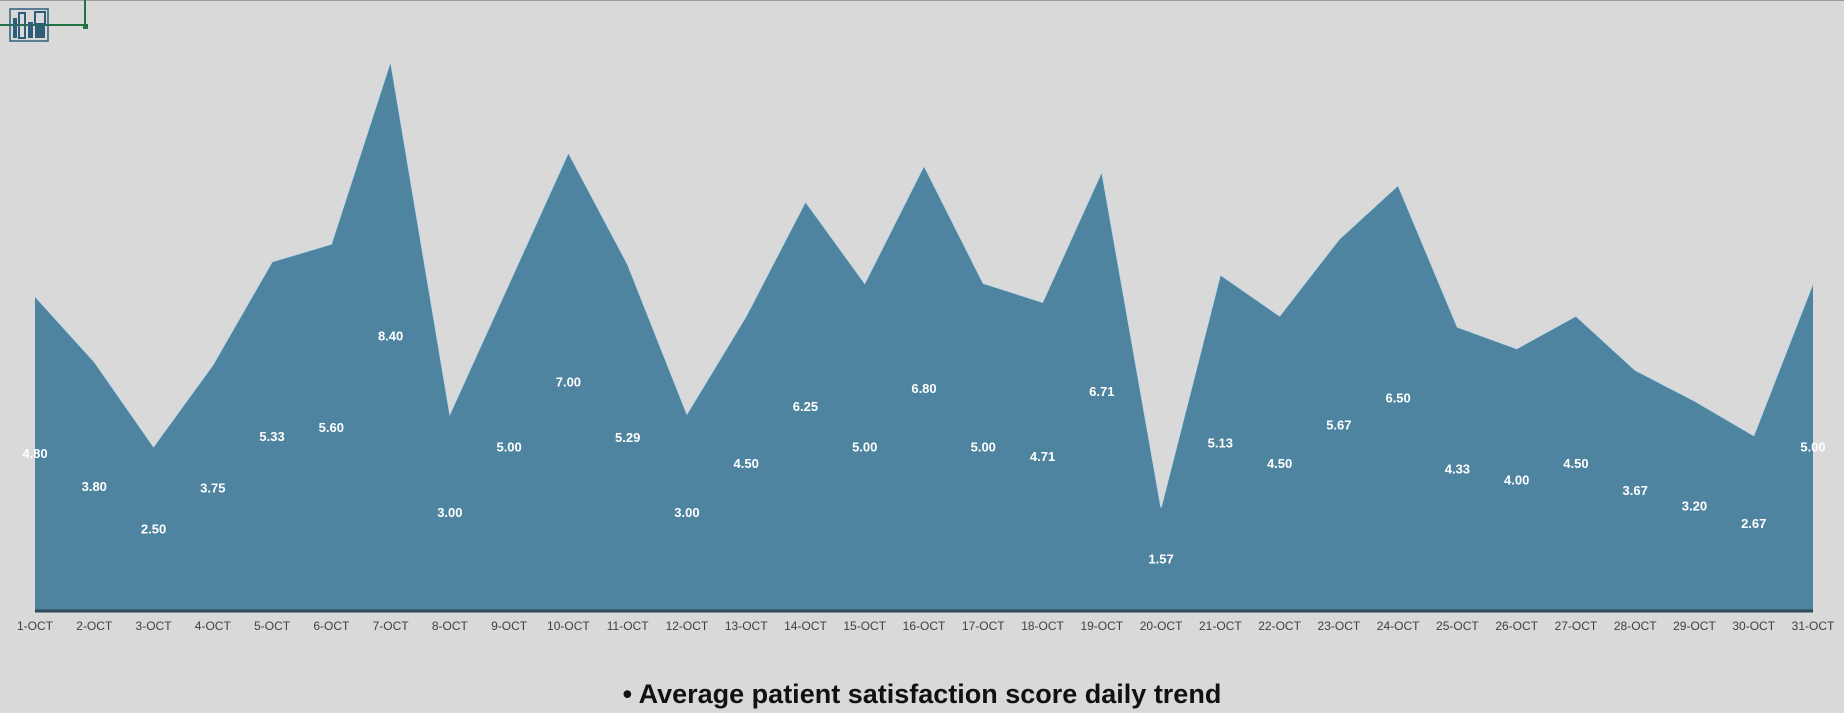  I want to click on x-tick-label: 19-OCT, so click(1101, 626).